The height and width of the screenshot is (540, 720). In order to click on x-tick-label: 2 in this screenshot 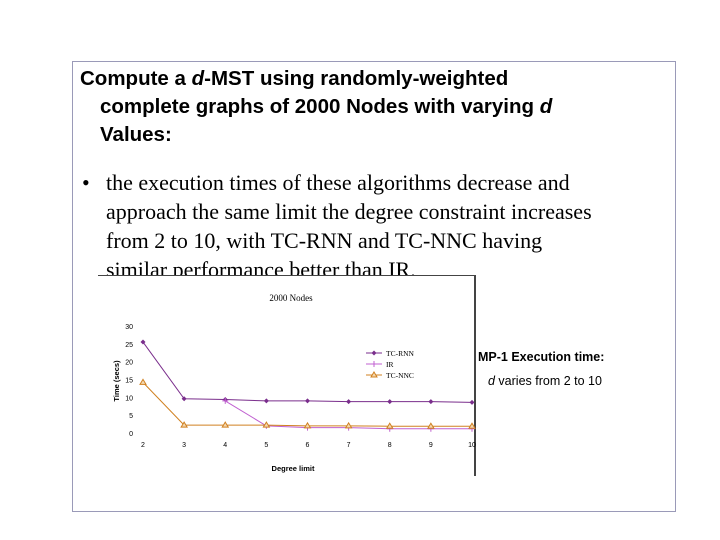, I will do `click(143, 445)`.